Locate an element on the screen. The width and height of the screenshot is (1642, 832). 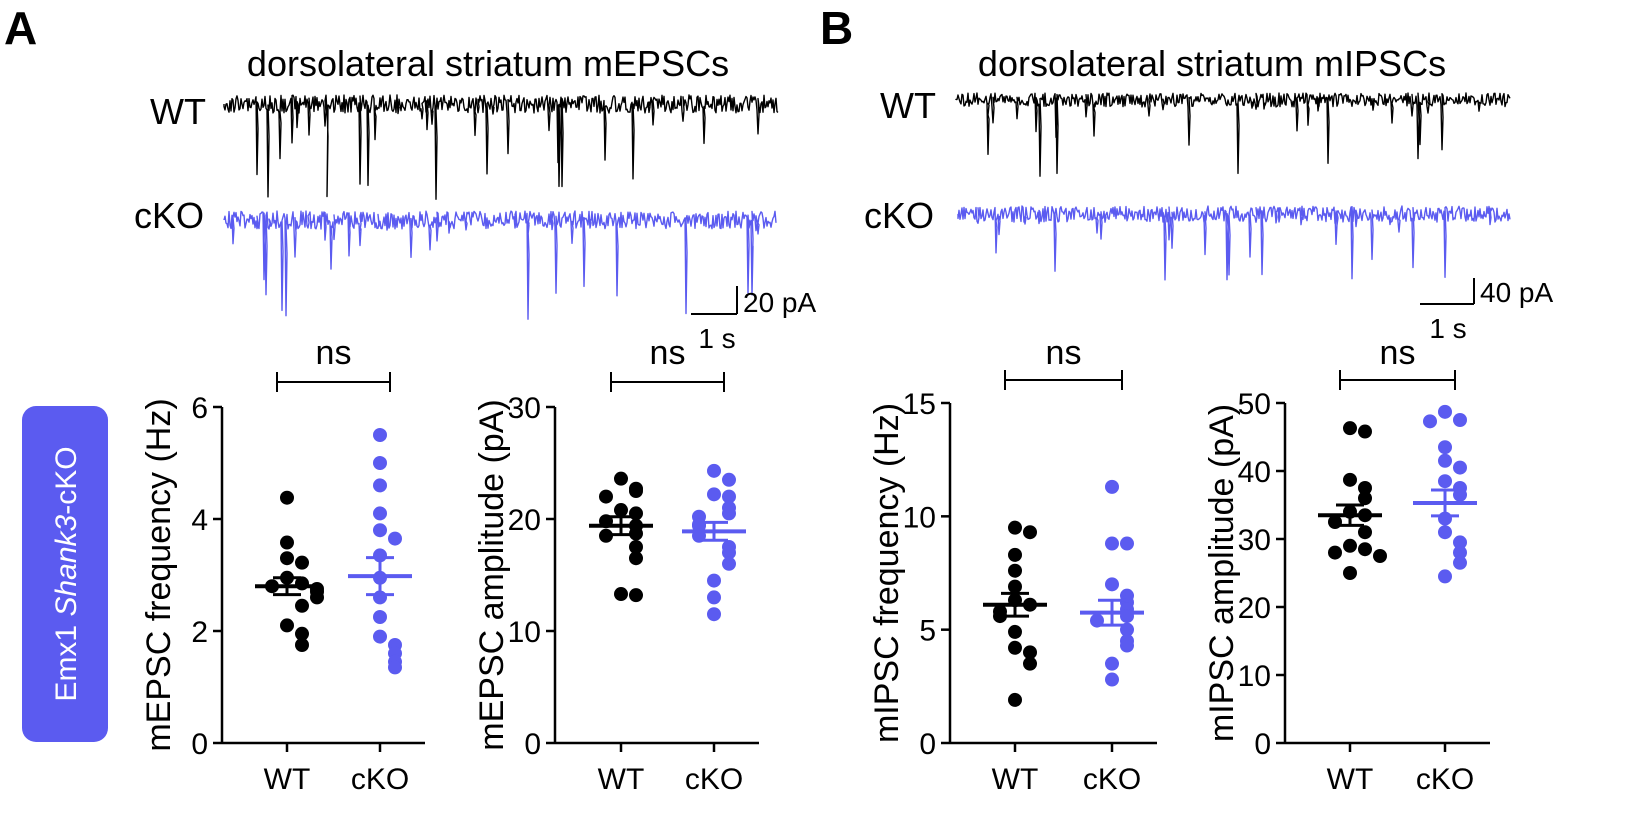
panel-a-scale-bar: 20 pA 1 s is located at coordinates (753, 320).